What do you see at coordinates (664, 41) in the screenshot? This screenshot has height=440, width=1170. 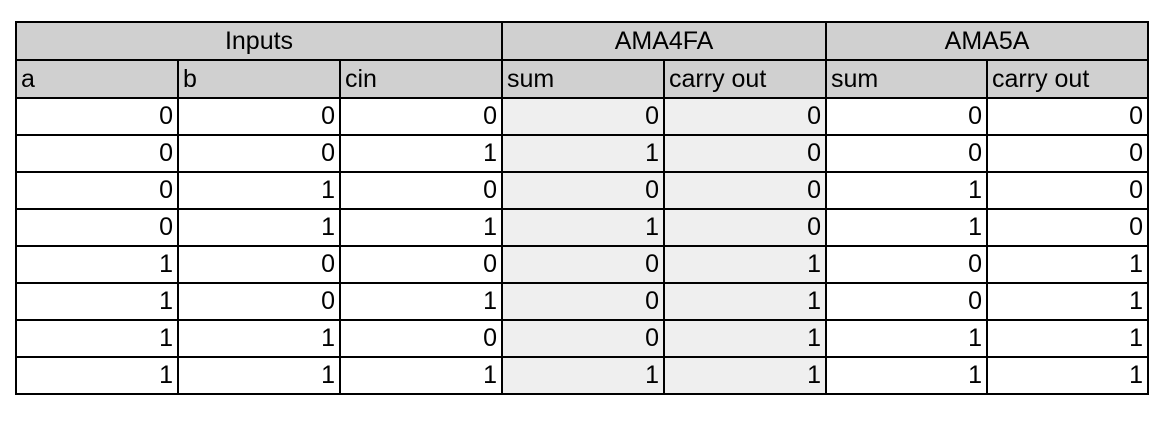 I see `group-header-ama4fa: AMA4FA` at bounding box center [664, 41].